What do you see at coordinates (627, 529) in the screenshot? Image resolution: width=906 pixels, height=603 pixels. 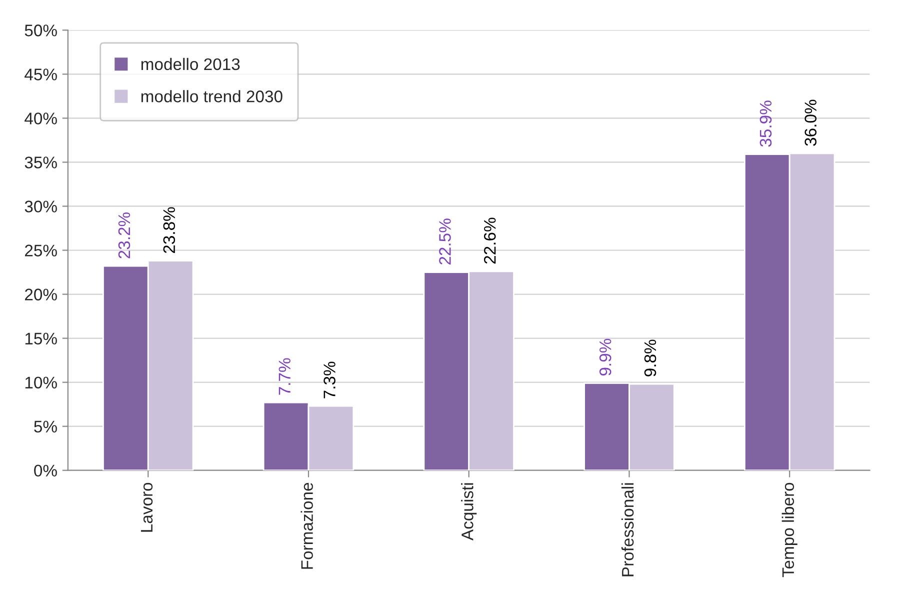 I see `x-tick-label: Professionali` at bounding box center [627, 529].